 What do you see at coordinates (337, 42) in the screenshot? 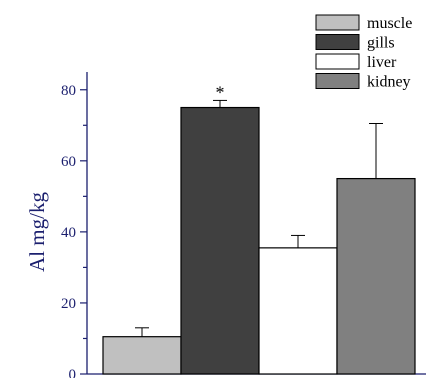
I see `legend-swatch-gills` at bounding box center [337, 42].